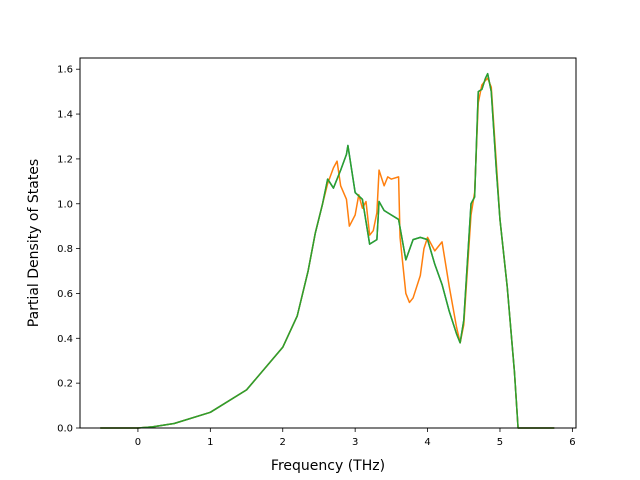 This screenshot has width=640, height=480. I want to click on y-tick-label: 1.6, so click(65, 70).